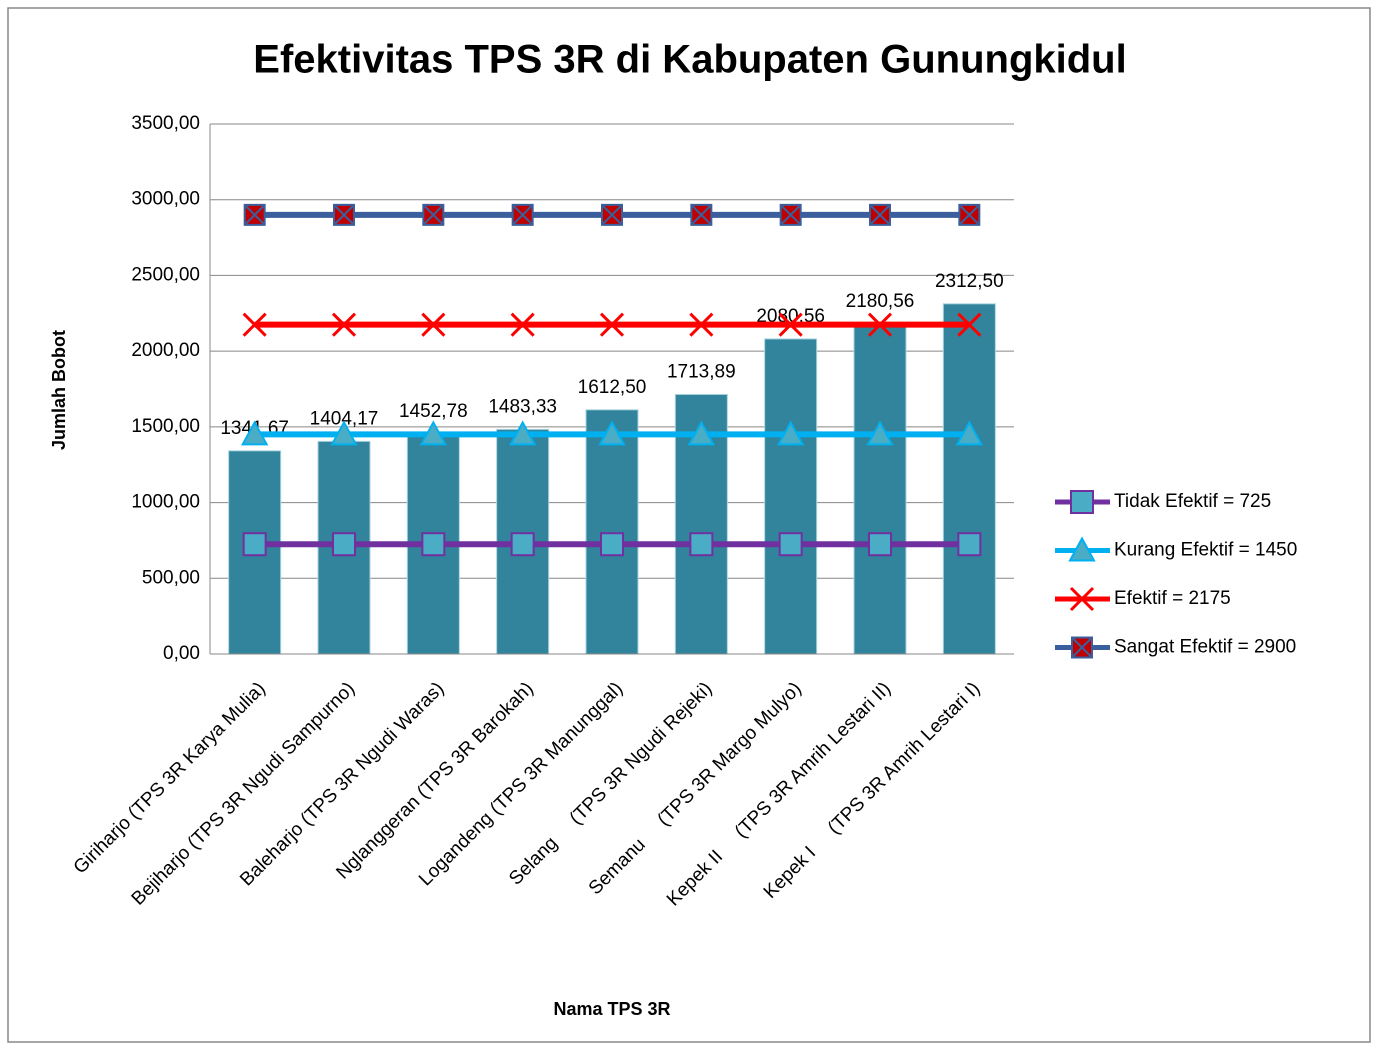 Image resolution: width=1378 pixels, height=1050 pixels. Describe the element at coordinates (165, 274) in the screenshot. I see `y-tick-label: 2500,00` at that location.